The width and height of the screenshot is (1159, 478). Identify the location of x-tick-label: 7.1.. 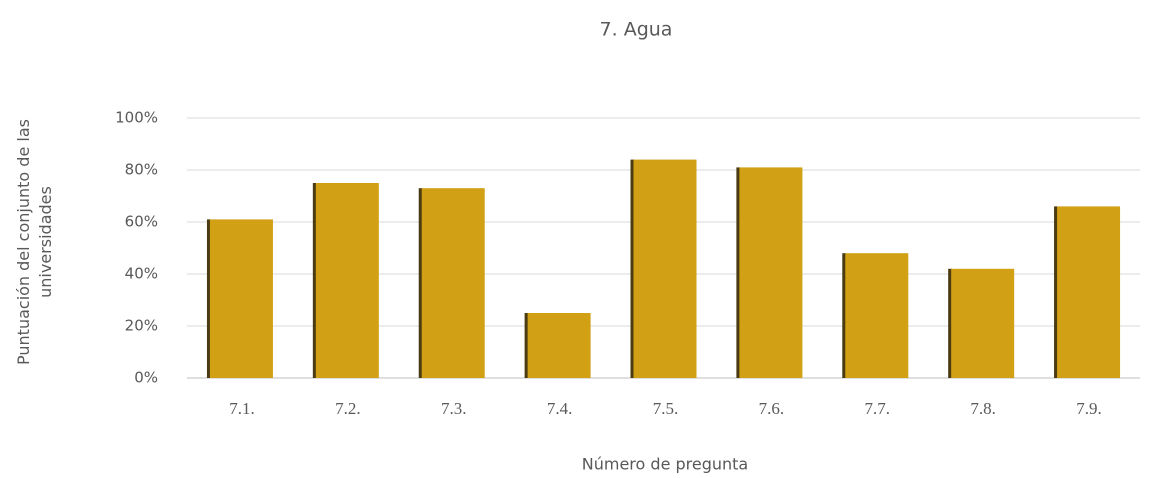
(242, 408).